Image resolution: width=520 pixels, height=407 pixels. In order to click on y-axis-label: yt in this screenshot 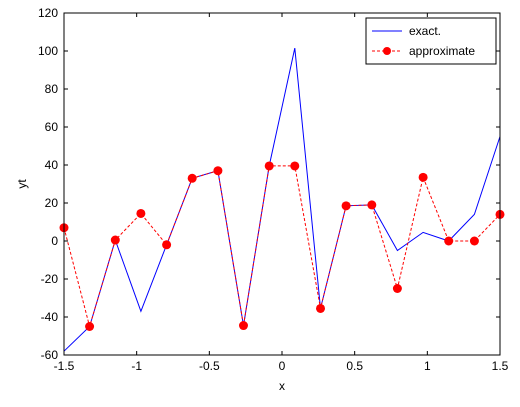, I will do `click(22, 184)`.